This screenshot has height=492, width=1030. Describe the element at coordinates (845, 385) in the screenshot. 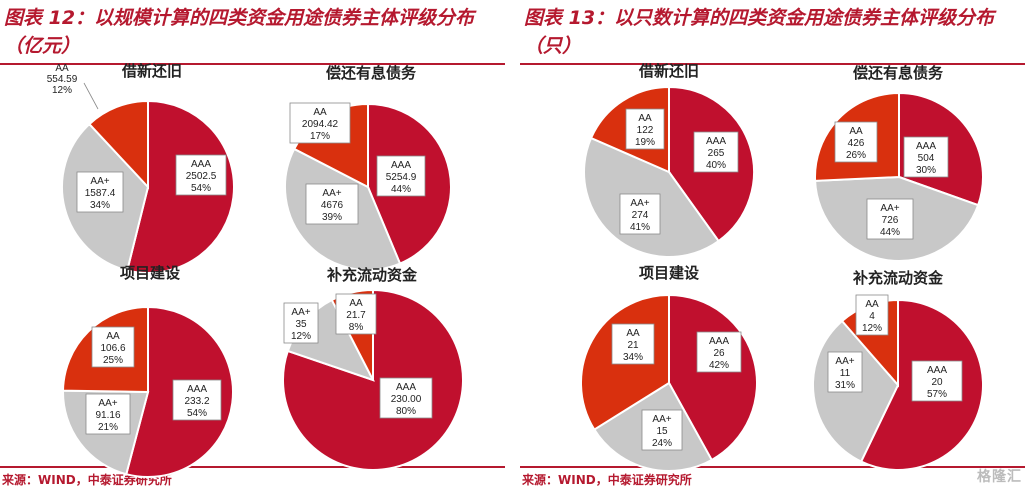

I see `data-label: 31%` at that location.